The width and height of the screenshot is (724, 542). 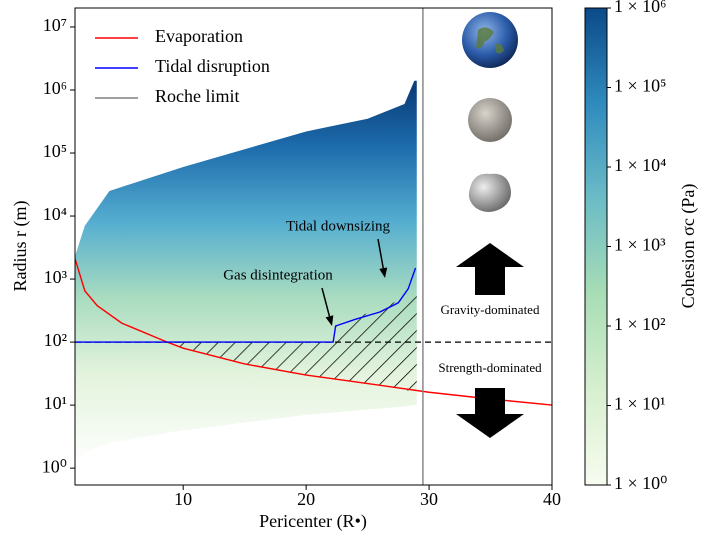 I want to click on colorbar-tick-label: 1 × 10⁵, so click(x=640, y=86).